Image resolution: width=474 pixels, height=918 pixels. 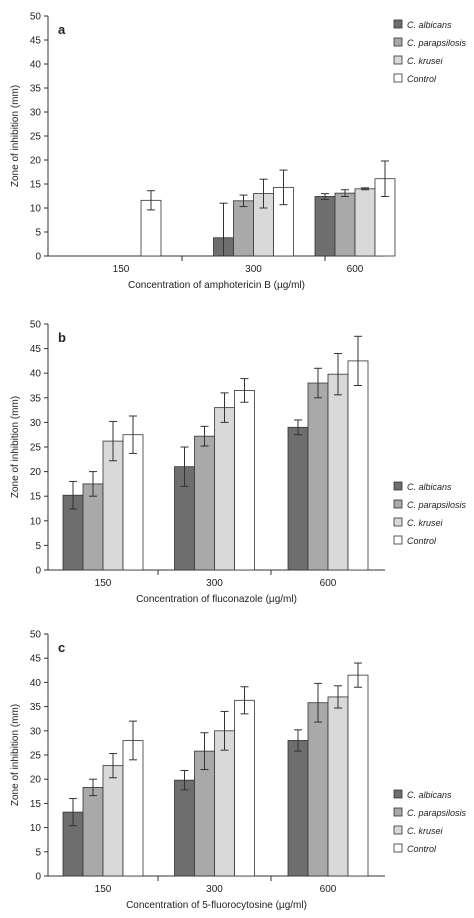 What do you see at coordinates (62, 337) in the screenshot?
I see `panel-label: b` at bounding box center [62, 337].